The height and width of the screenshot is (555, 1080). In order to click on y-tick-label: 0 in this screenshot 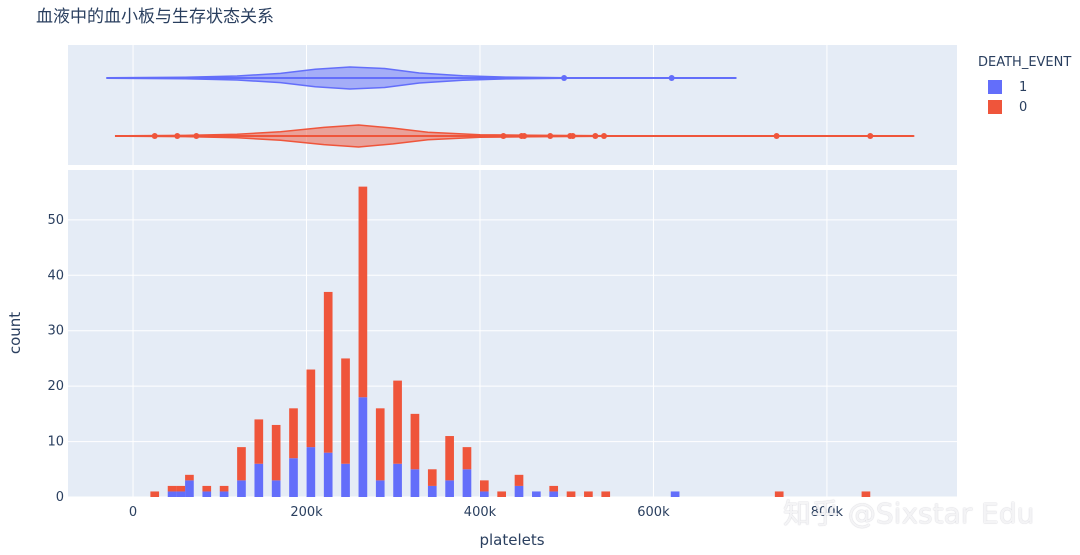, I will do `click(60, 497)`.